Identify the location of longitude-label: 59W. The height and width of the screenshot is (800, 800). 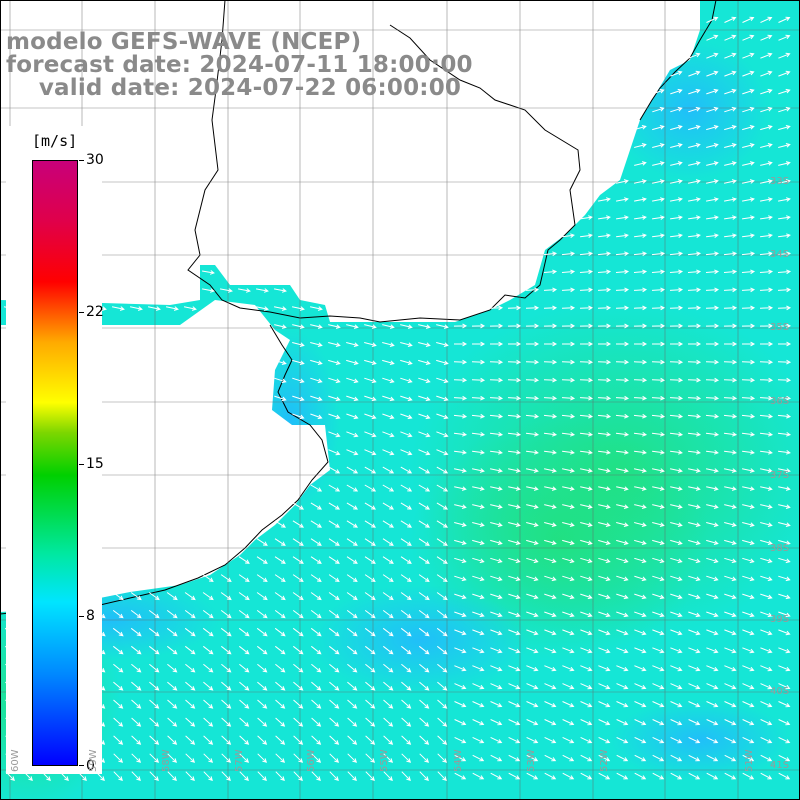
(93, 760).